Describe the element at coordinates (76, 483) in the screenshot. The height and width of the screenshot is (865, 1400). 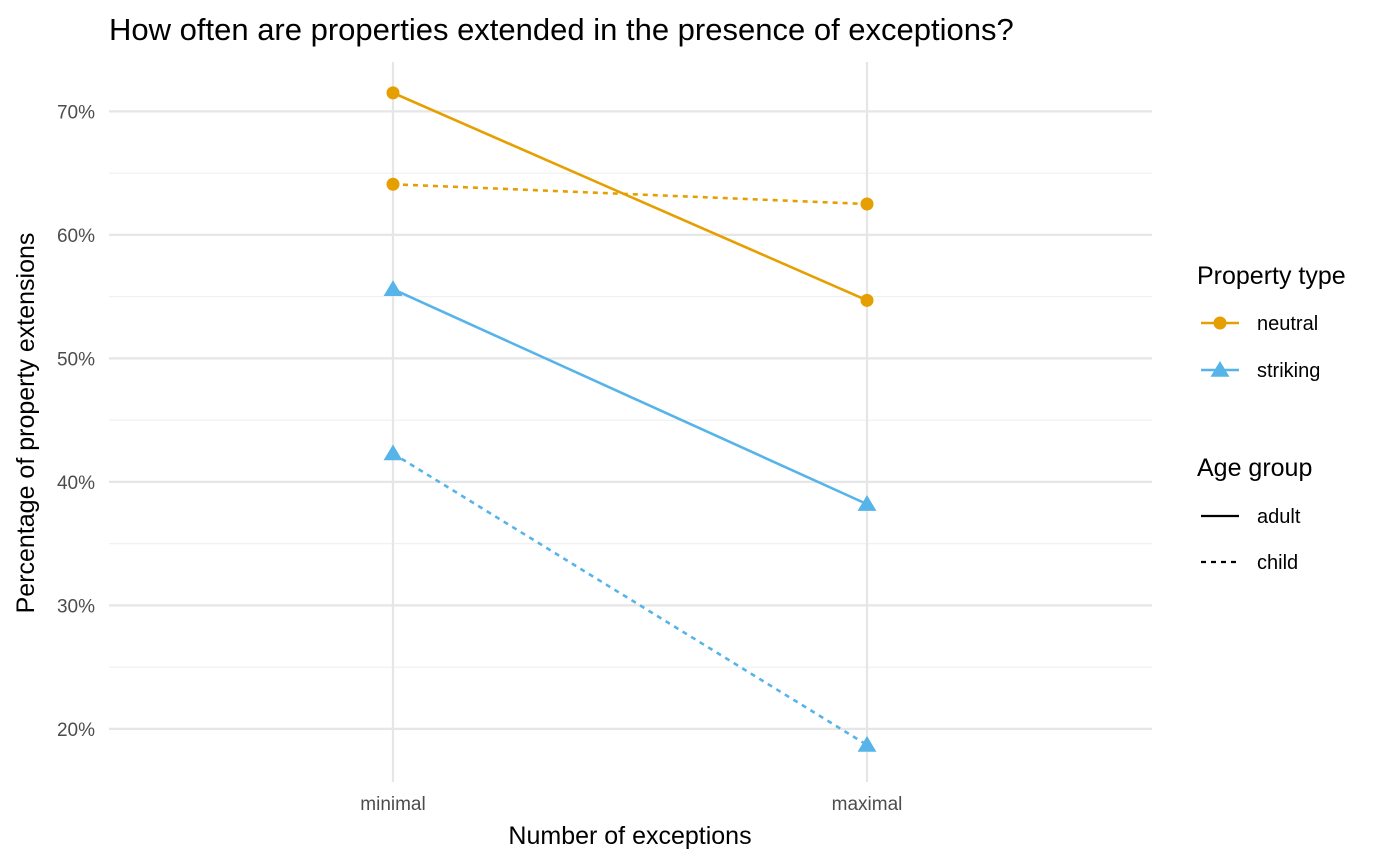
I see `y-tick-label: 40%` at that location.